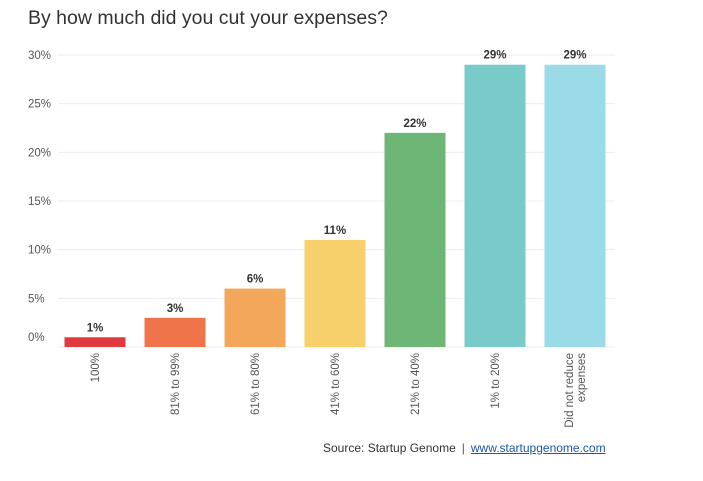 The width and height of the screenshot is (703, 481). I want to click on x-tick-label: 1% to 20%, so click(496, 381).